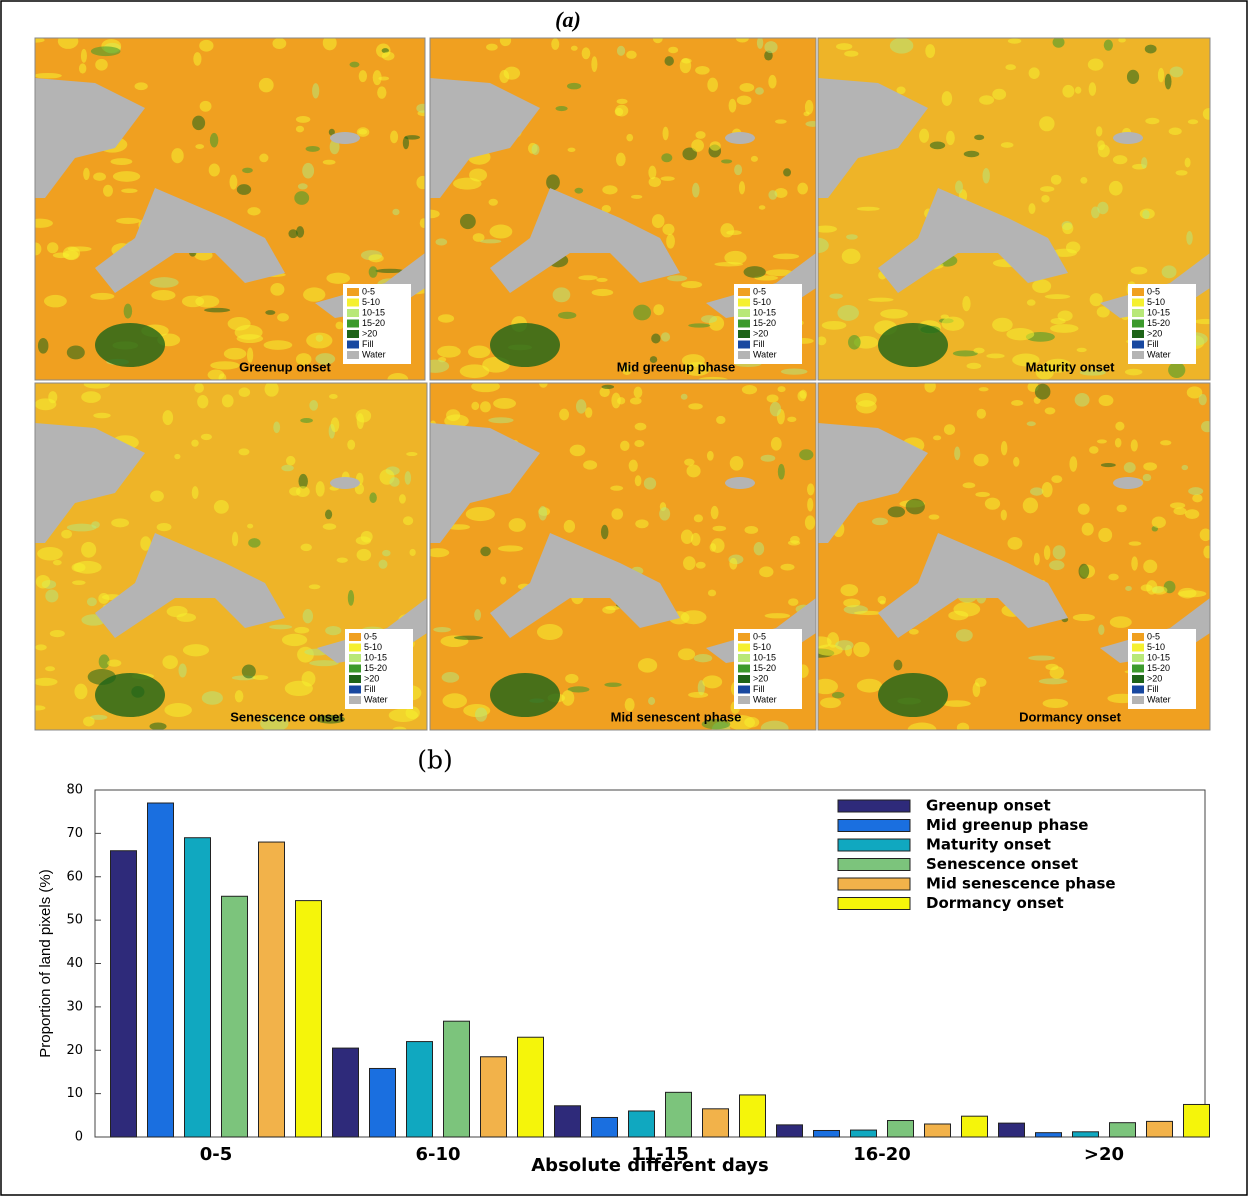 This screenshot has height=1200, width=1248. What do you see at coordinates (1002, 864) in the screenshot?
I see `legend-label: Senescence onset` at bounding box center [1002, 864].